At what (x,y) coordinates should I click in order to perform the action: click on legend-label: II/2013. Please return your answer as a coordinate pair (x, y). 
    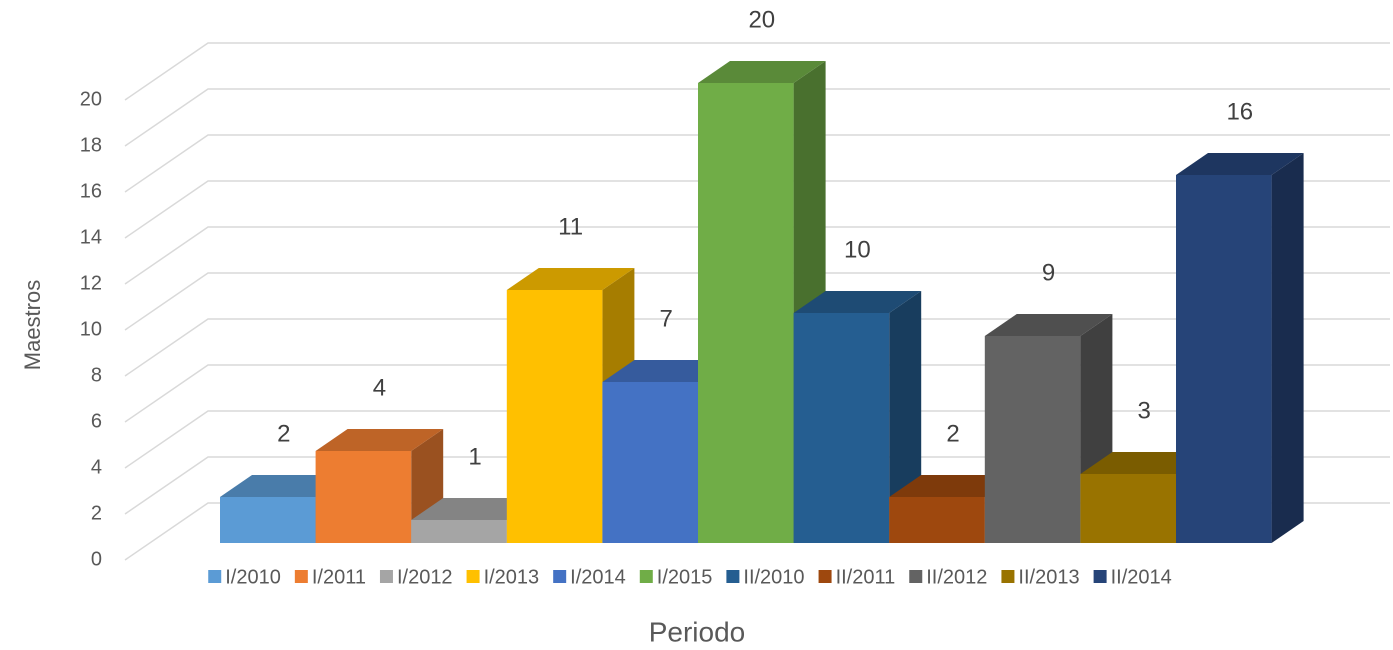
    Looking at the image, I should click on (1048, 577).